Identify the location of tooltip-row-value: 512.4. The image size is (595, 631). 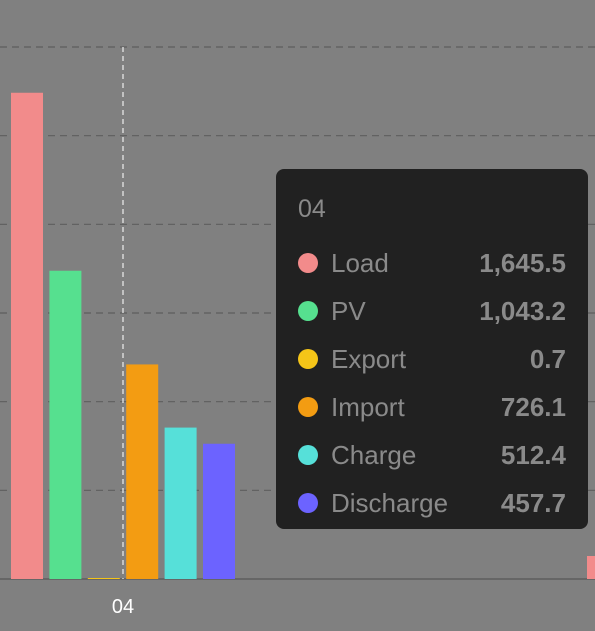
(533, 454).